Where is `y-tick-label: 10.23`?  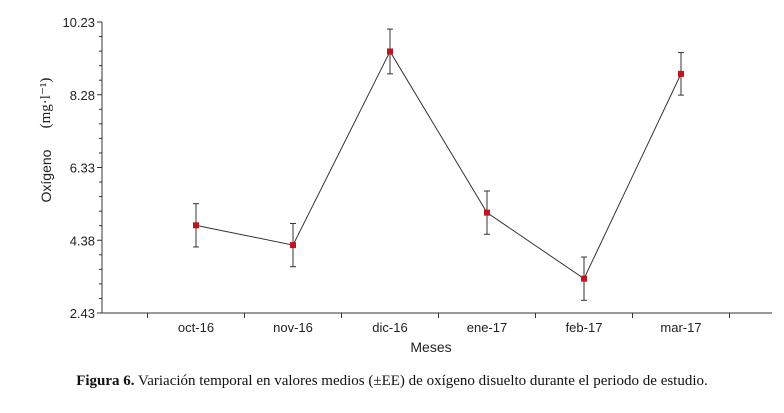 y-tick-label: 10.23 is located at coordinates (78, 22).